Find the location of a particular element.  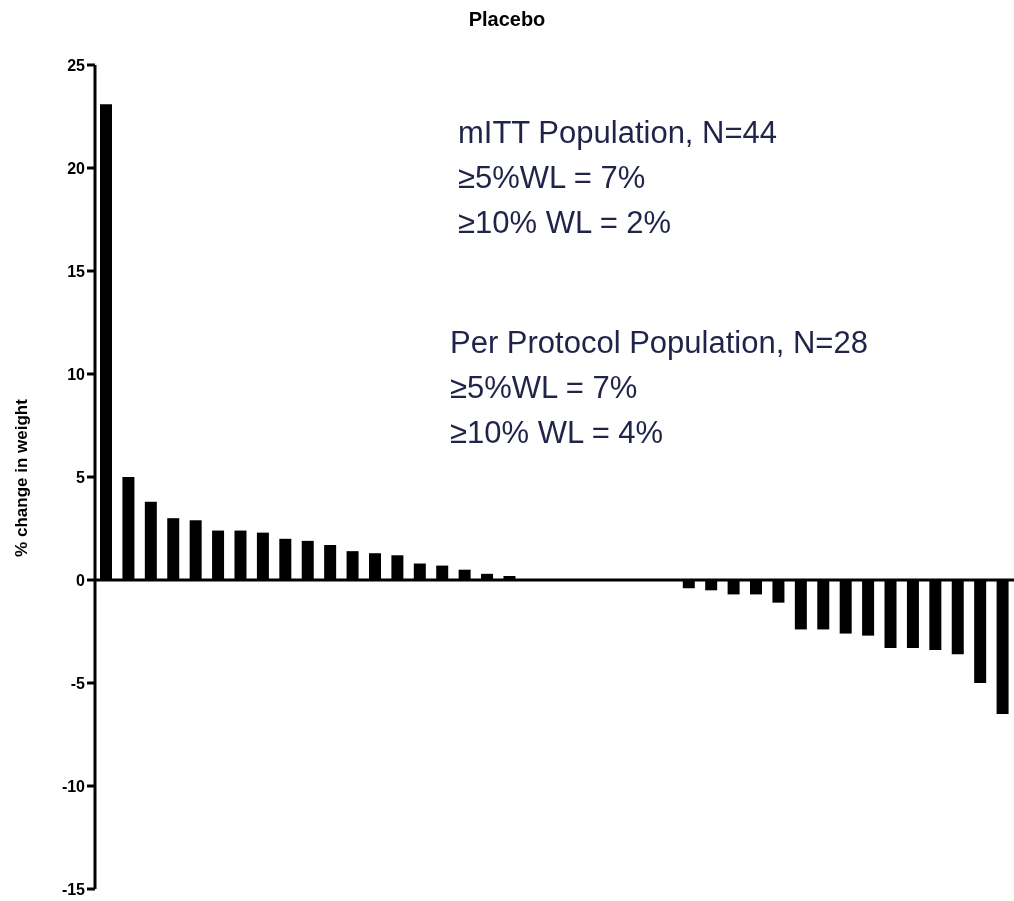

y-tick-label: 15 is located at coordinates (76, 271).